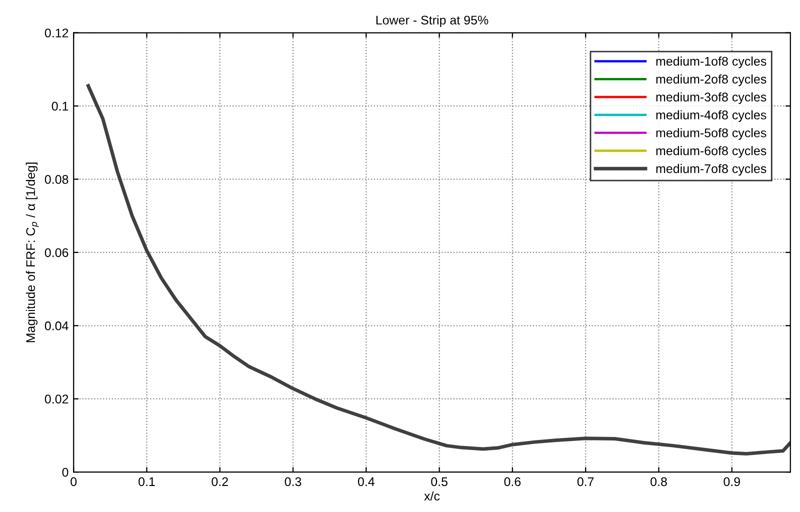 This screenshot has width=800, height=512. Describe the element at coordinates (585, 481) in the screenshot. I see `x-tick-label: 0.7` at that location.